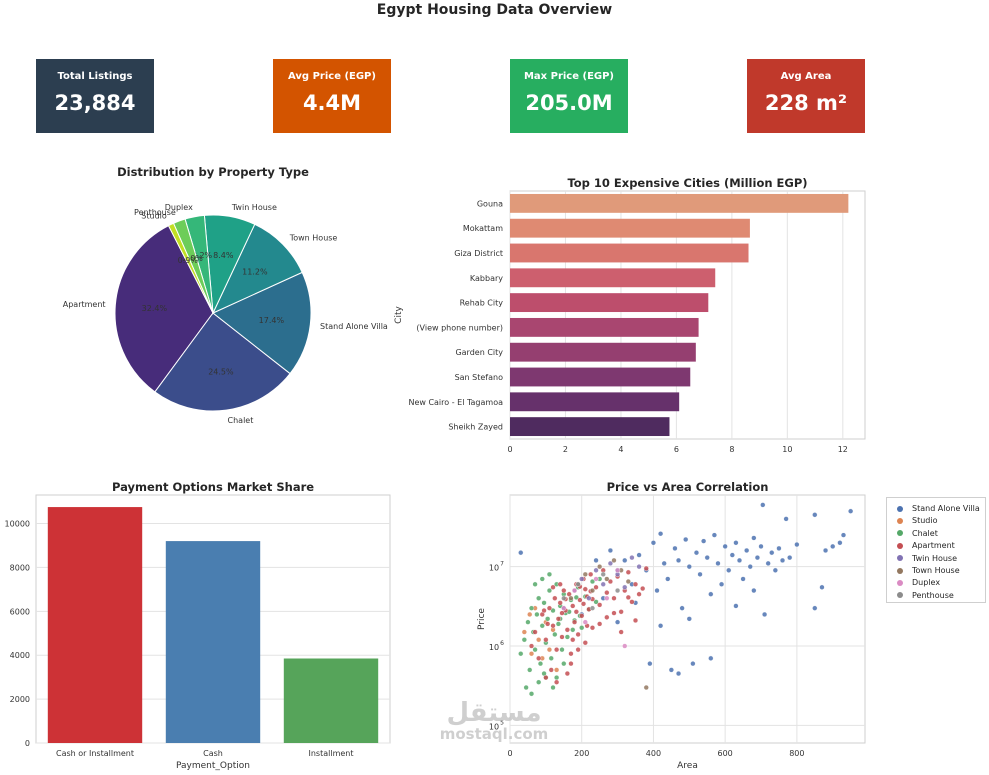 The image size is (989, 775). I want to click on payment-y-tick-label: 8000, so click(20, 567).